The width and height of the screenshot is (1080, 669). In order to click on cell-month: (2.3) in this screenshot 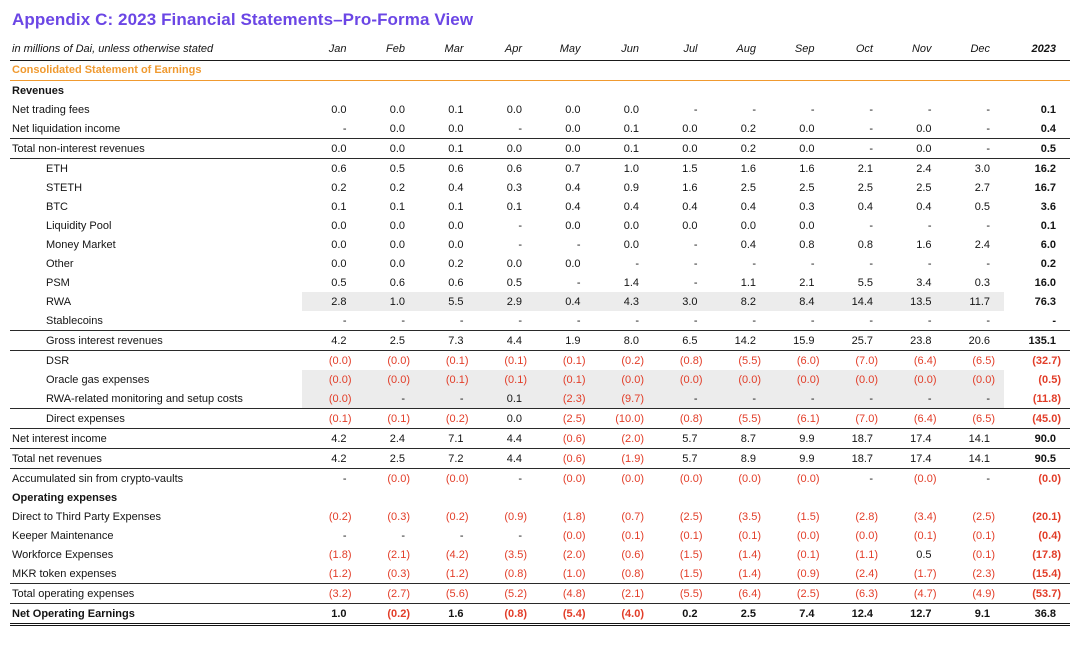, I will do `click(983, 573)`.